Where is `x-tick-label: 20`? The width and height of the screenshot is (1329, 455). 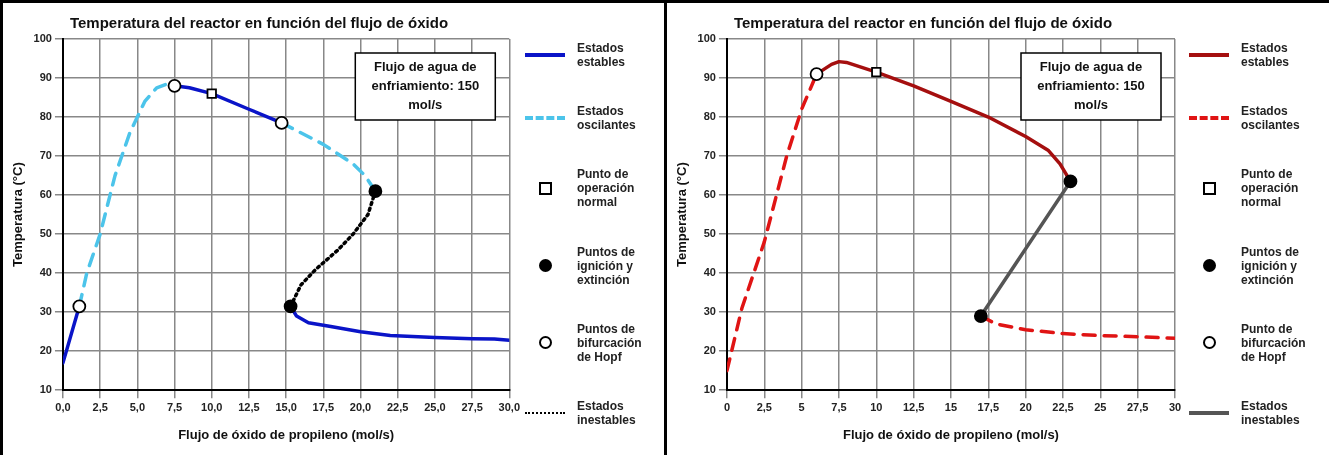
x-tick-label: 20 is located at coordinates (1025, 406).